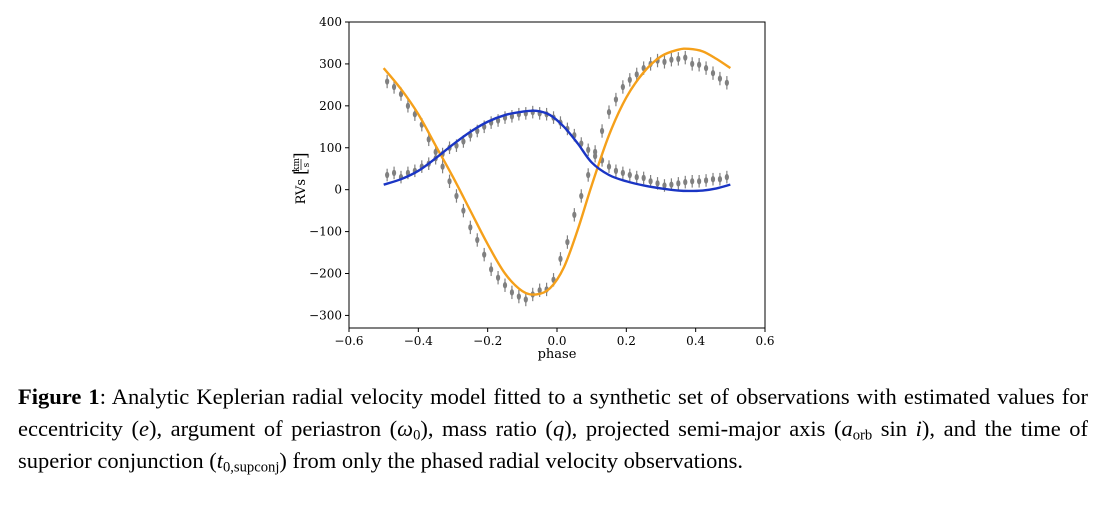 This screenshot has width=1107, height=517. I want to click on x-tick-label: 0.6, so click(764, 341).